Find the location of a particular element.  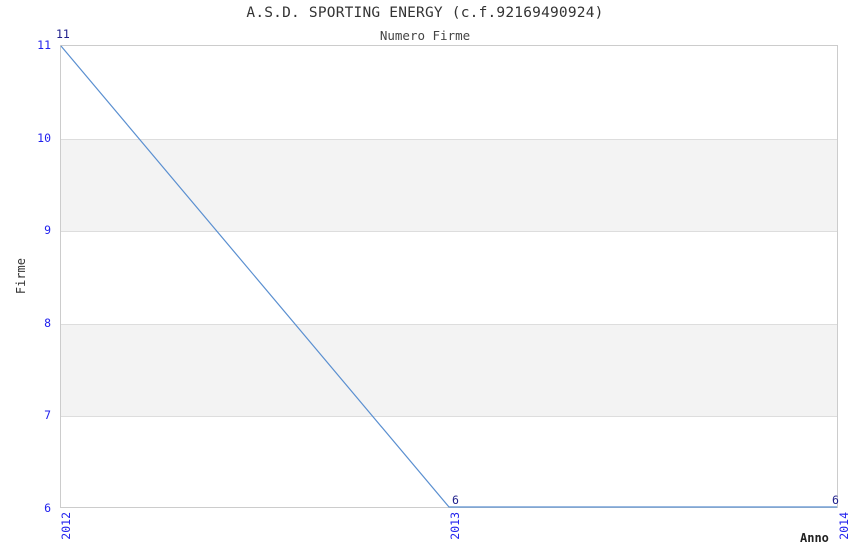

chart-subtitle: Numero Firme is located at coordinates (425, 35).